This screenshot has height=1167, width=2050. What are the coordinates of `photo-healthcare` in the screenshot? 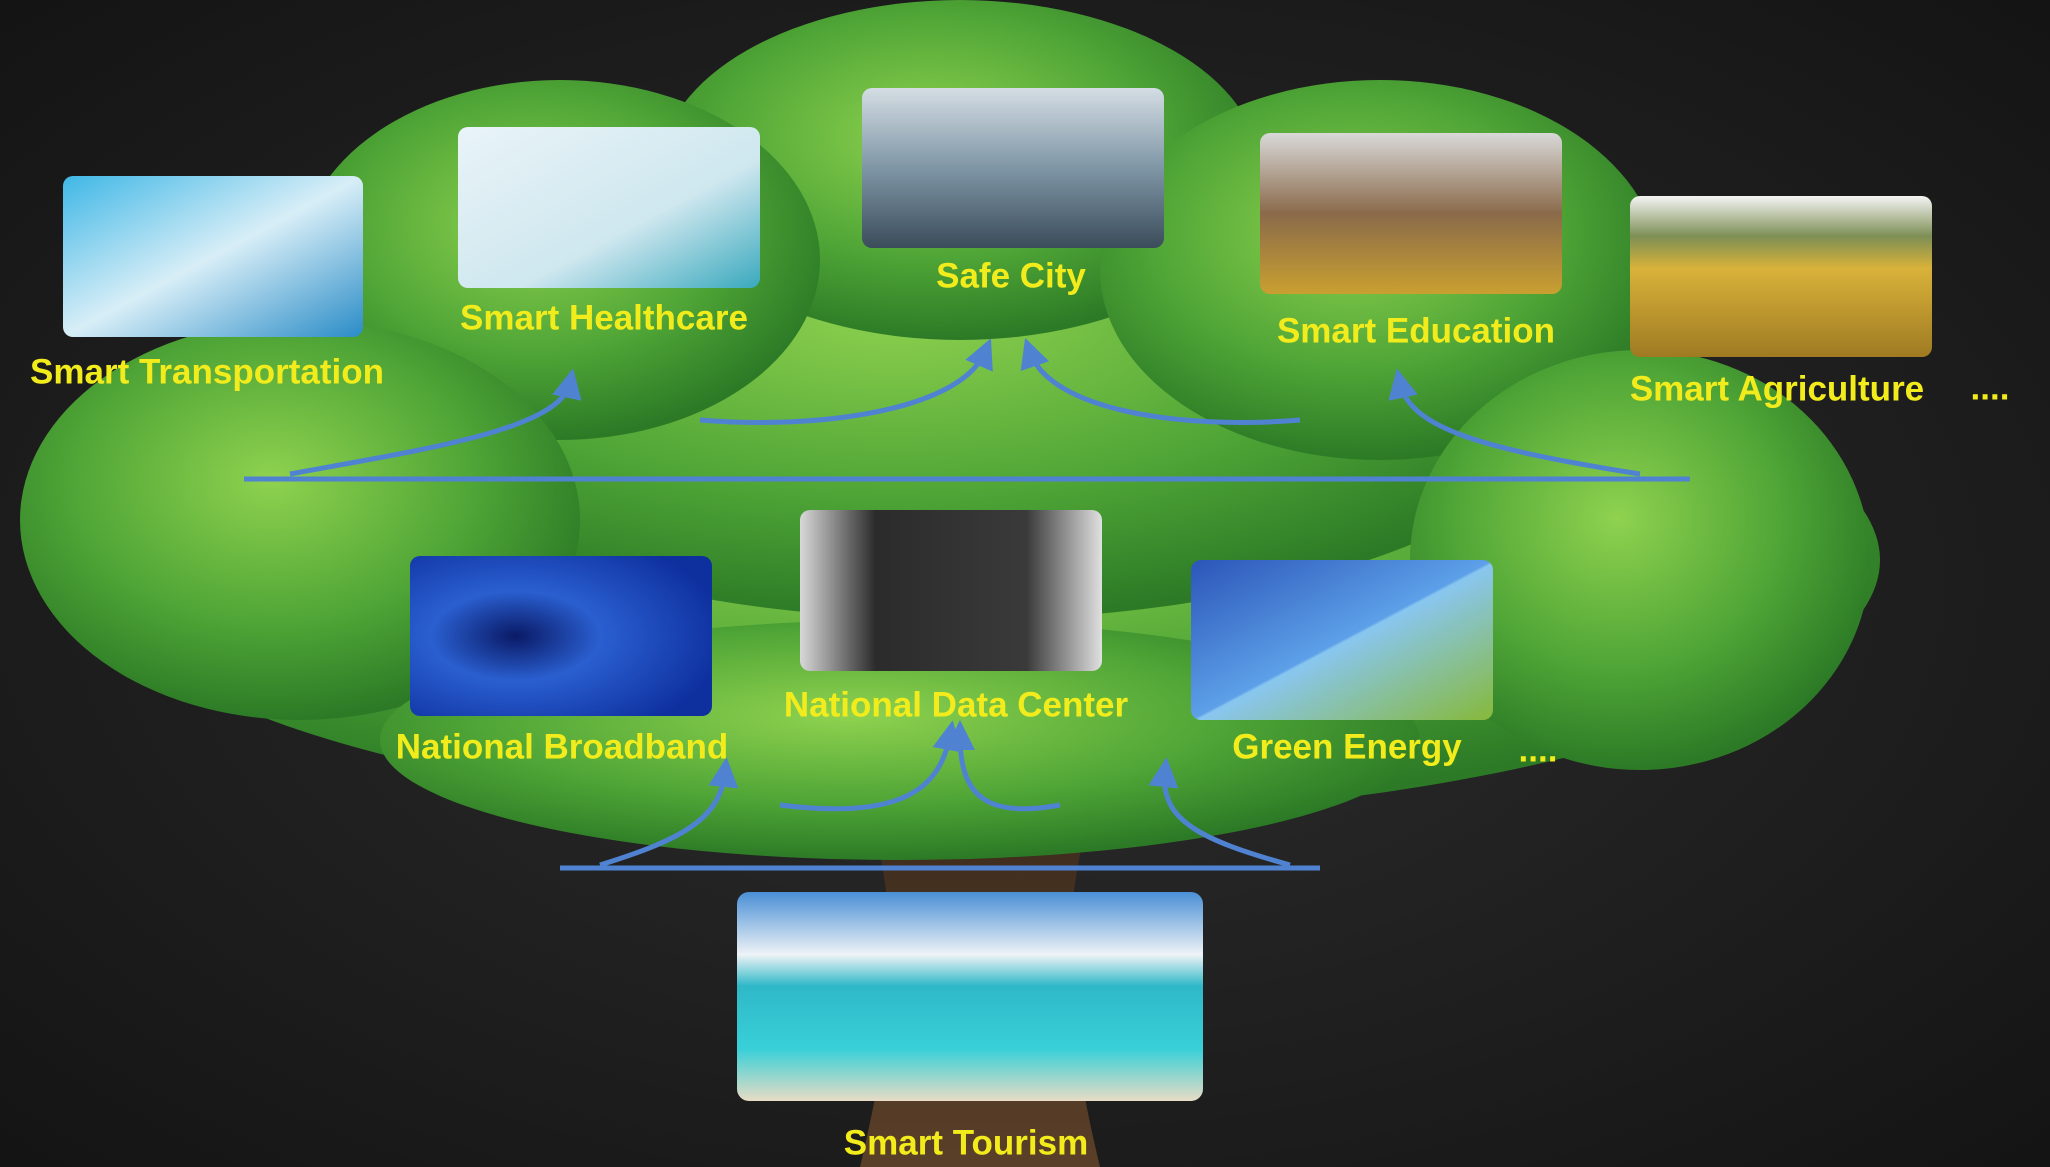 It's located at (609, 207).